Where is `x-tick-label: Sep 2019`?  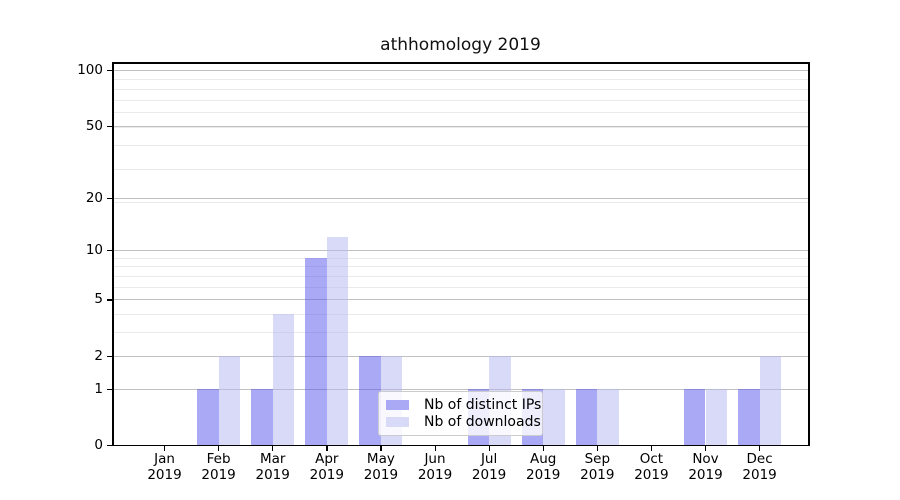 x-tick-label: Sep 2019 is located at coordinates (597, 467).